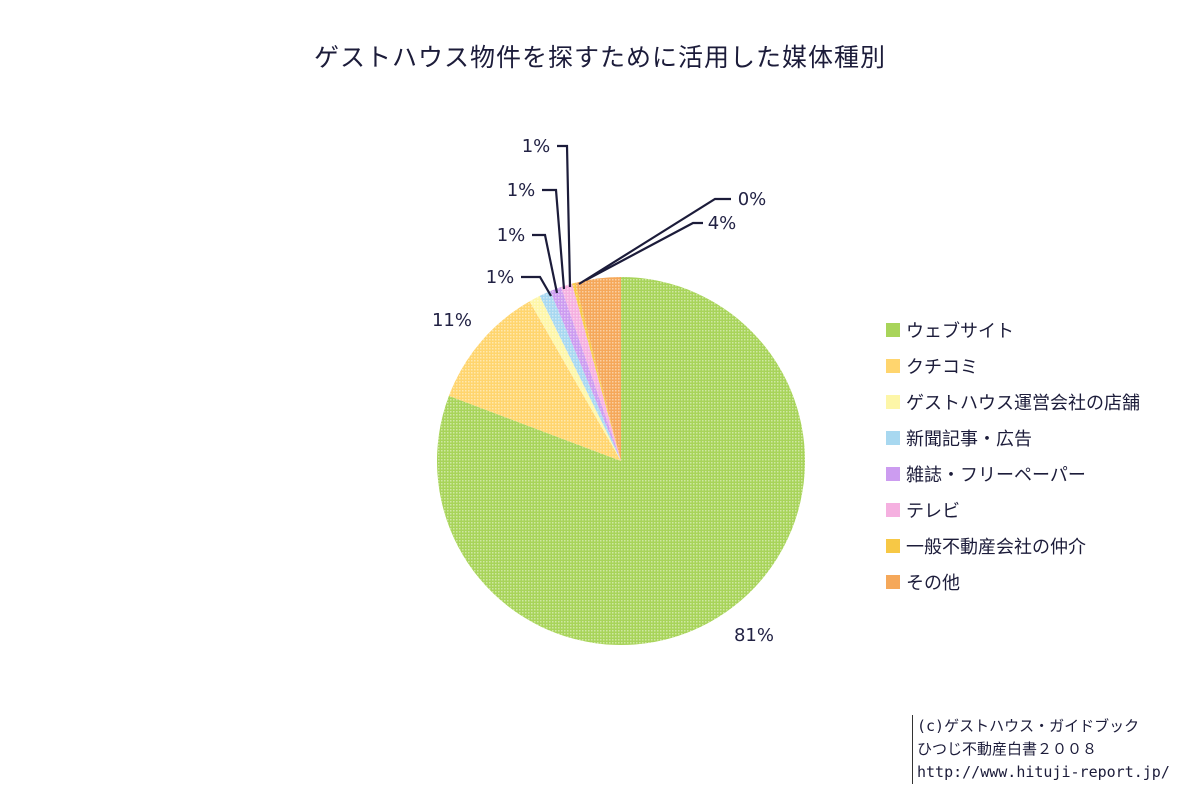 This screenshot has height=800, width=1200. What do you see at coordinates (1013, 510) in the screenshot?
I see `legend-item-6: テレビ` at bounding box center [1013, 510].